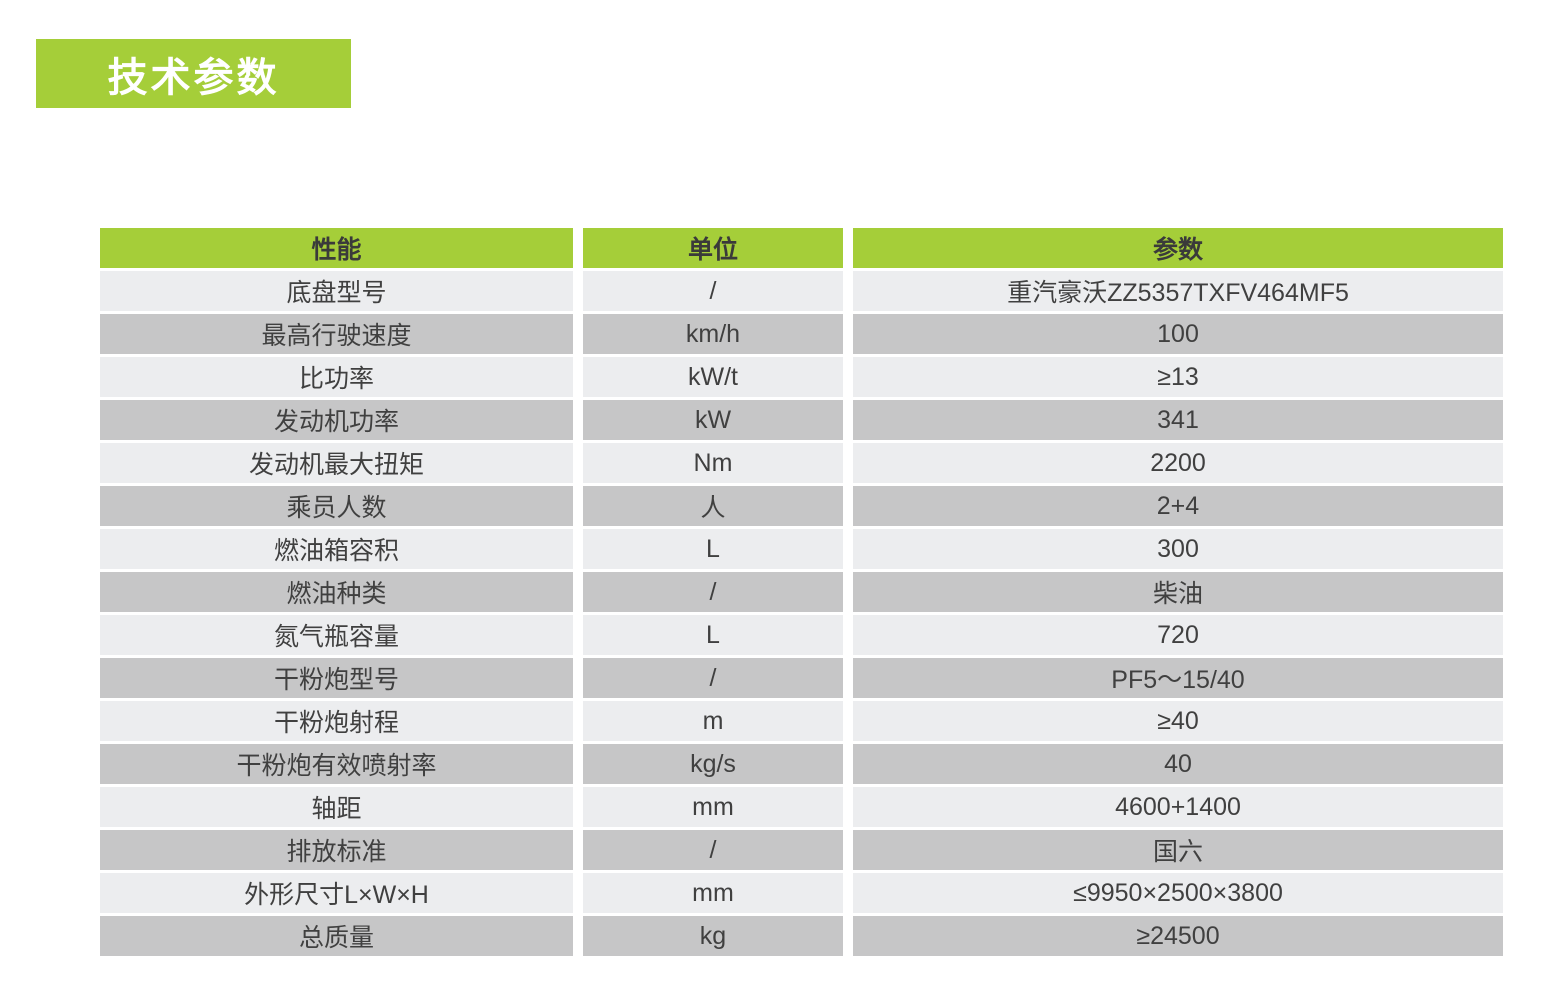  What do you see at coordinates (336, 377) in the screenshot?
I see `spec-cell-performance: 比功率` at bounding box center [336, 377].